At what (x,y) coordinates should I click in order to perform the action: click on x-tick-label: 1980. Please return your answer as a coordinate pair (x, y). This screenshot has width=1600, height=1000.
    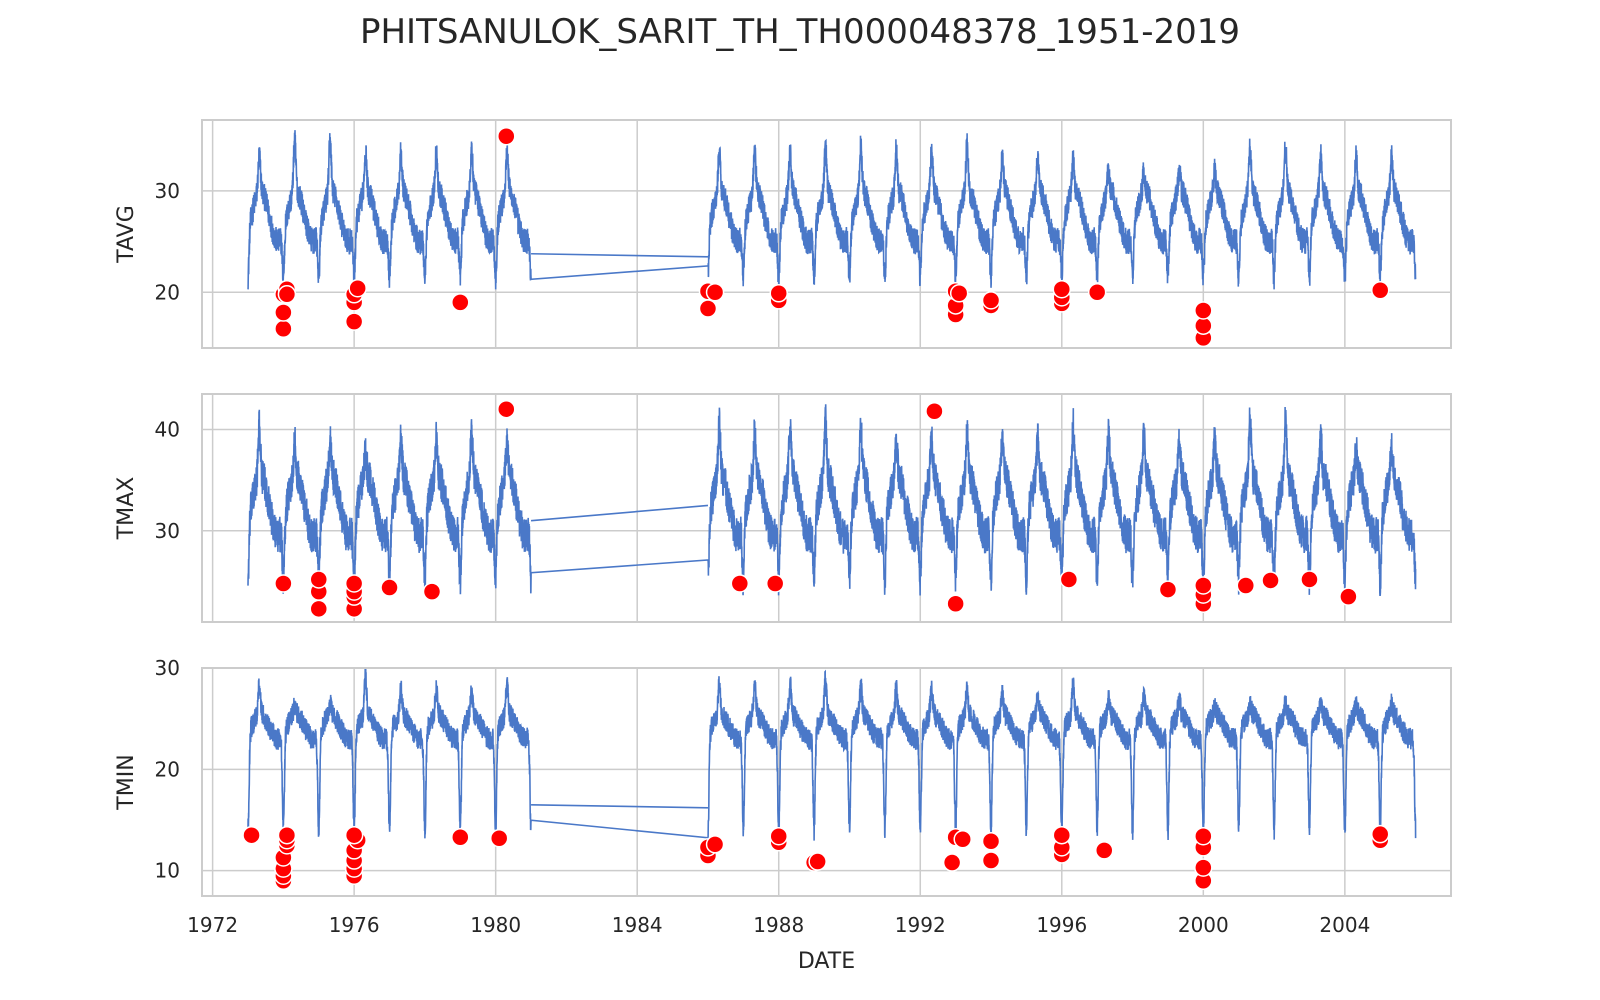
    Looking at the image, I should click on (495, 925).